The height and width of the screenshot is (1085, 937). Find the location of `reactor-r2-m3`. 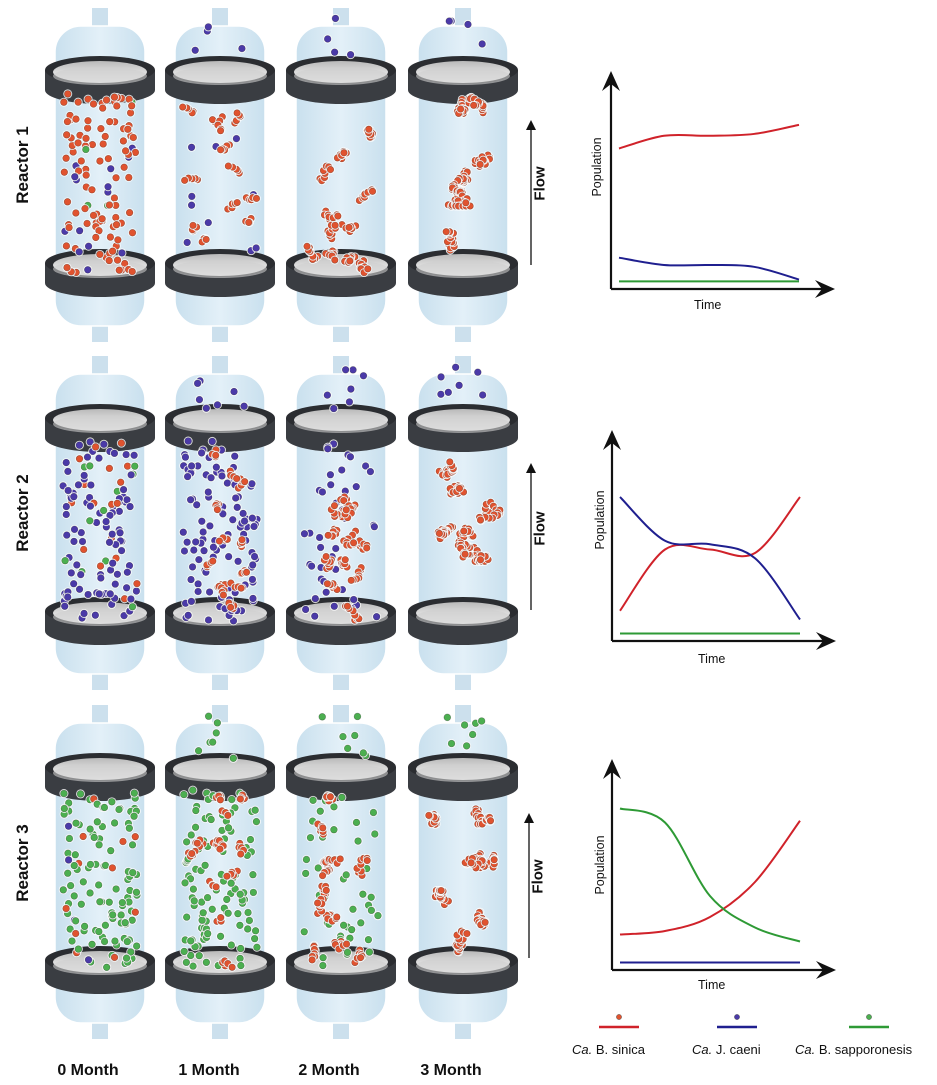

reactor-r2-m3 is located at coordinates (463, 523).